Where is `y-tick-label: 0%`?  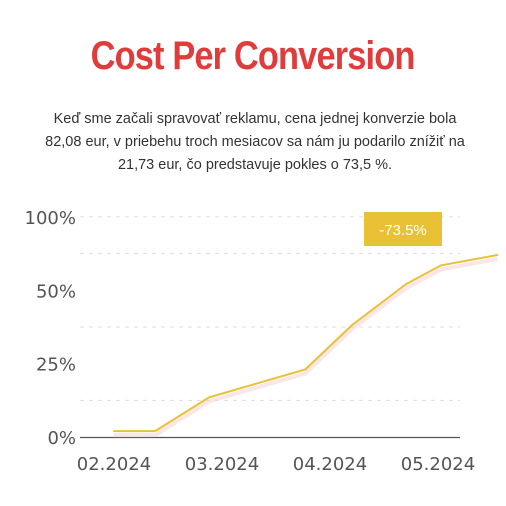
y-tick-label: 0% is located at coordinates (61, 438).